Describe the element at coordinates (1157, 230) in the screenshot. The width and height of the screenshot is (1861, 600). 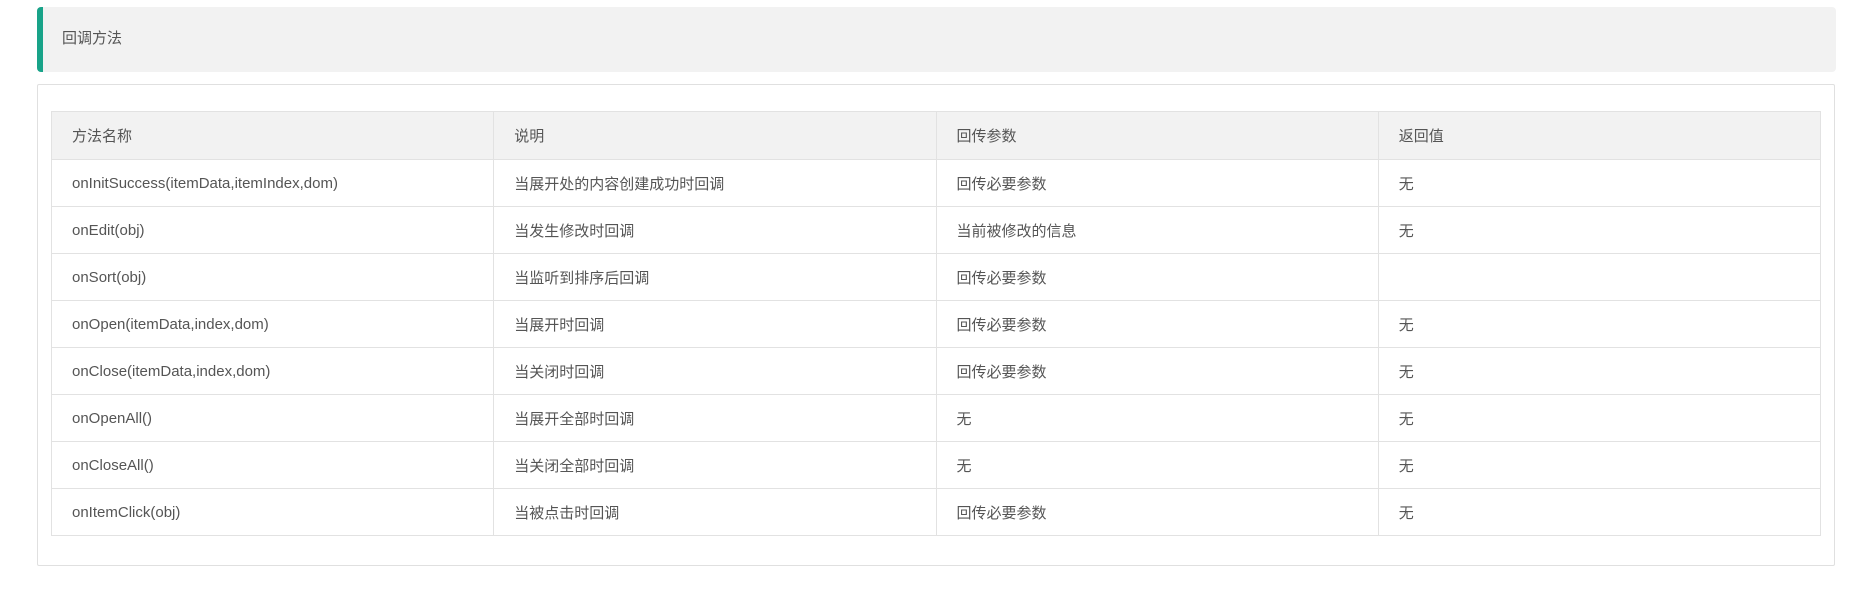
I see `cell-callback-params: 当前被修改的信息` at that location.